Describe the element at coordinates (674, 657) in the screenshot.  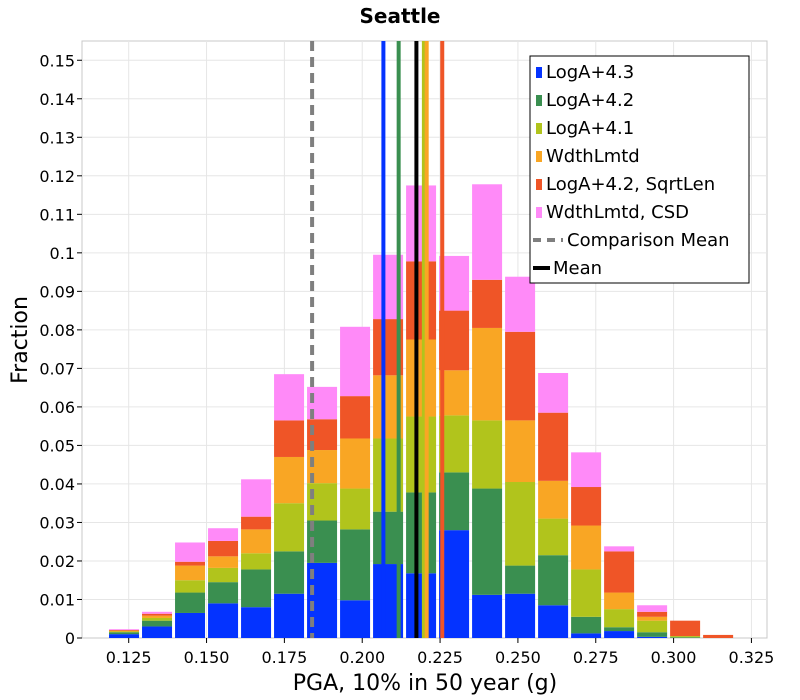
I see `x-tick-label: 0.300` at that location.